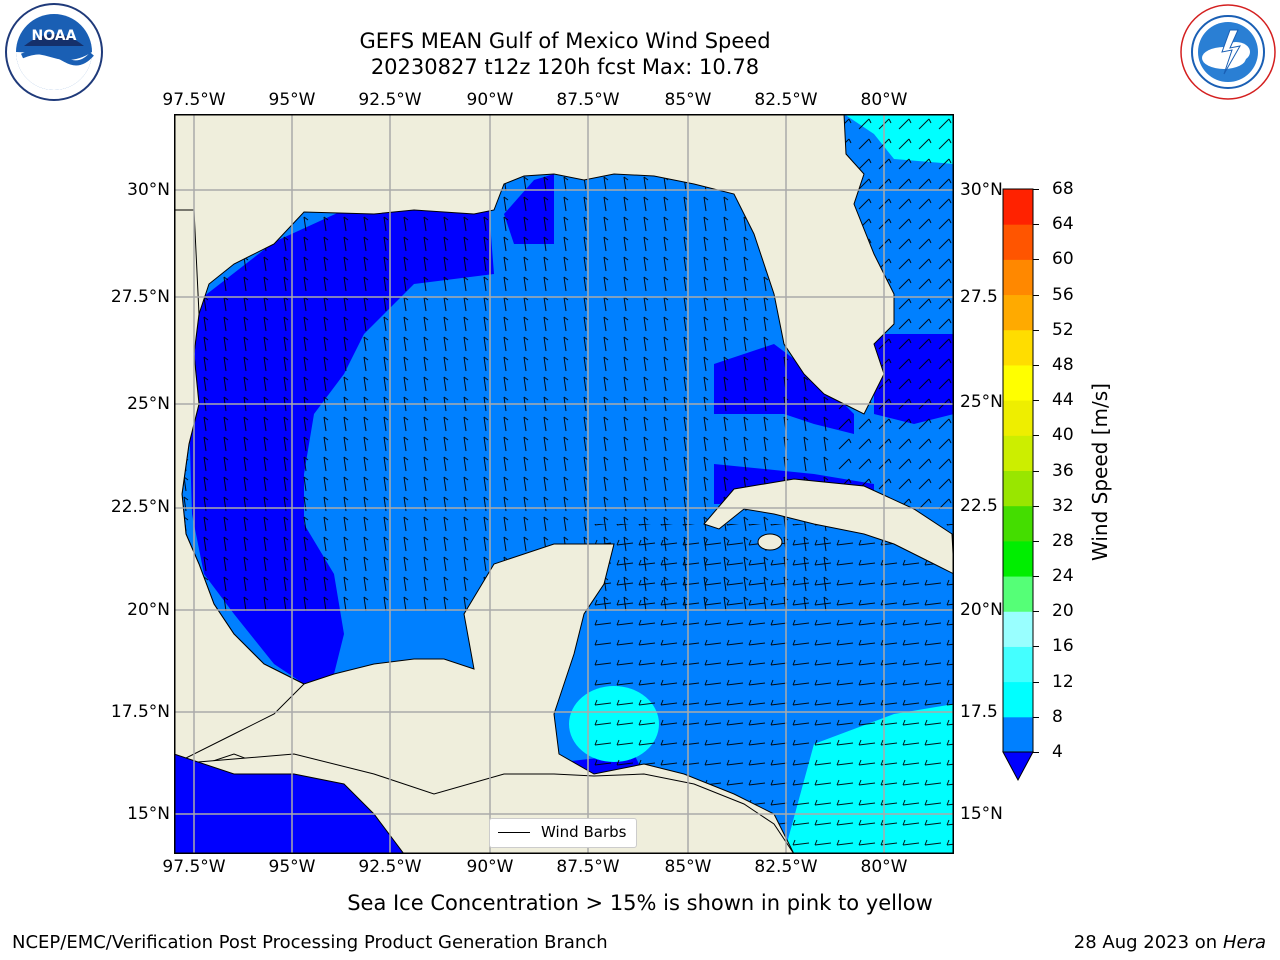  What do you see at coordinates (490, 100) in the screenshot?
I see `lon-tick-top: 90°W` at bounding box center [490, 100].